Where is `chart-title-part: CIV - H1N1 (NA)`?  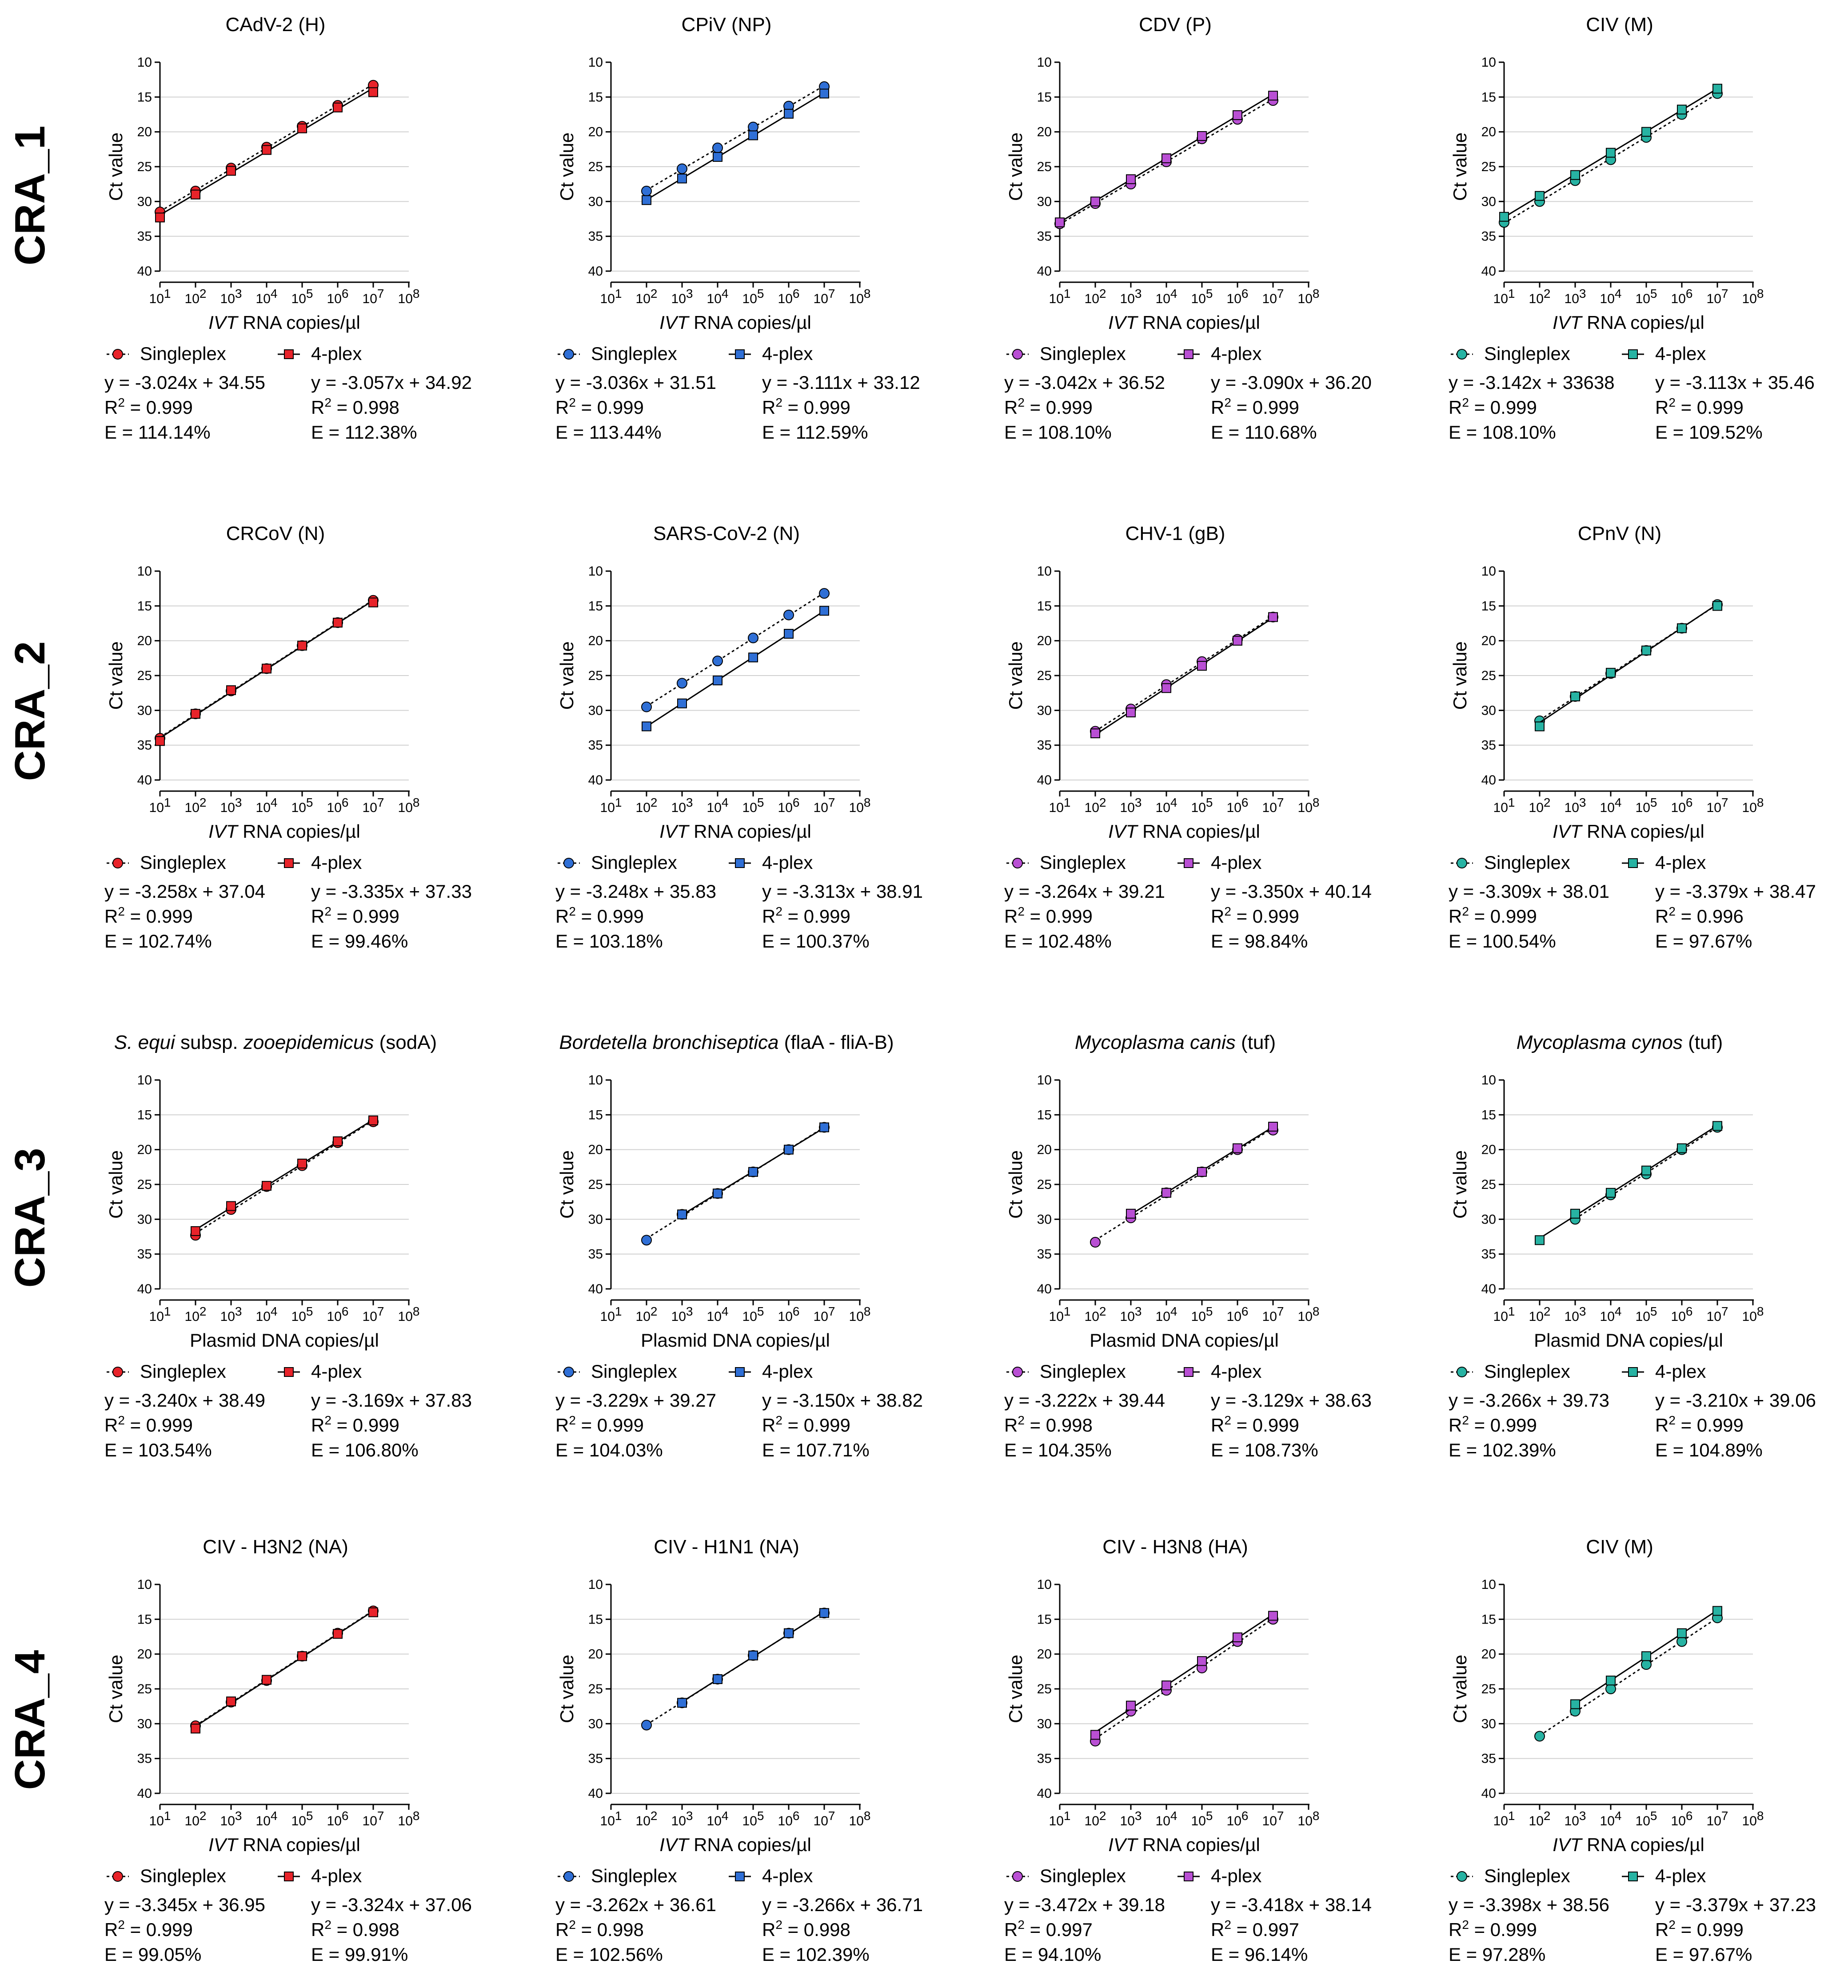 chart-title-part: CIV - H1N1 (NA) is located at coordinates (727, 1547).